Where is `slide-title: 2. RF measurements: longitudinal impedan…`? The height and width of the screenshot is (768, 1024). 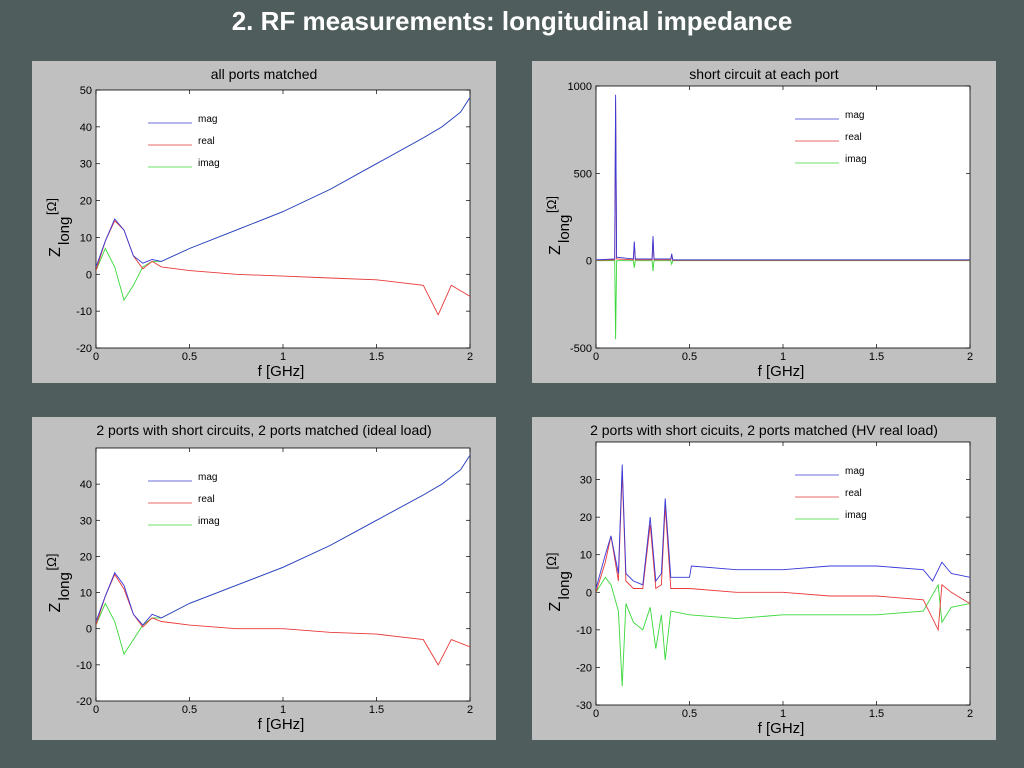 slide-title: 2. RF measurements: longitudinal impedan… is located at coordinates (512, 21).